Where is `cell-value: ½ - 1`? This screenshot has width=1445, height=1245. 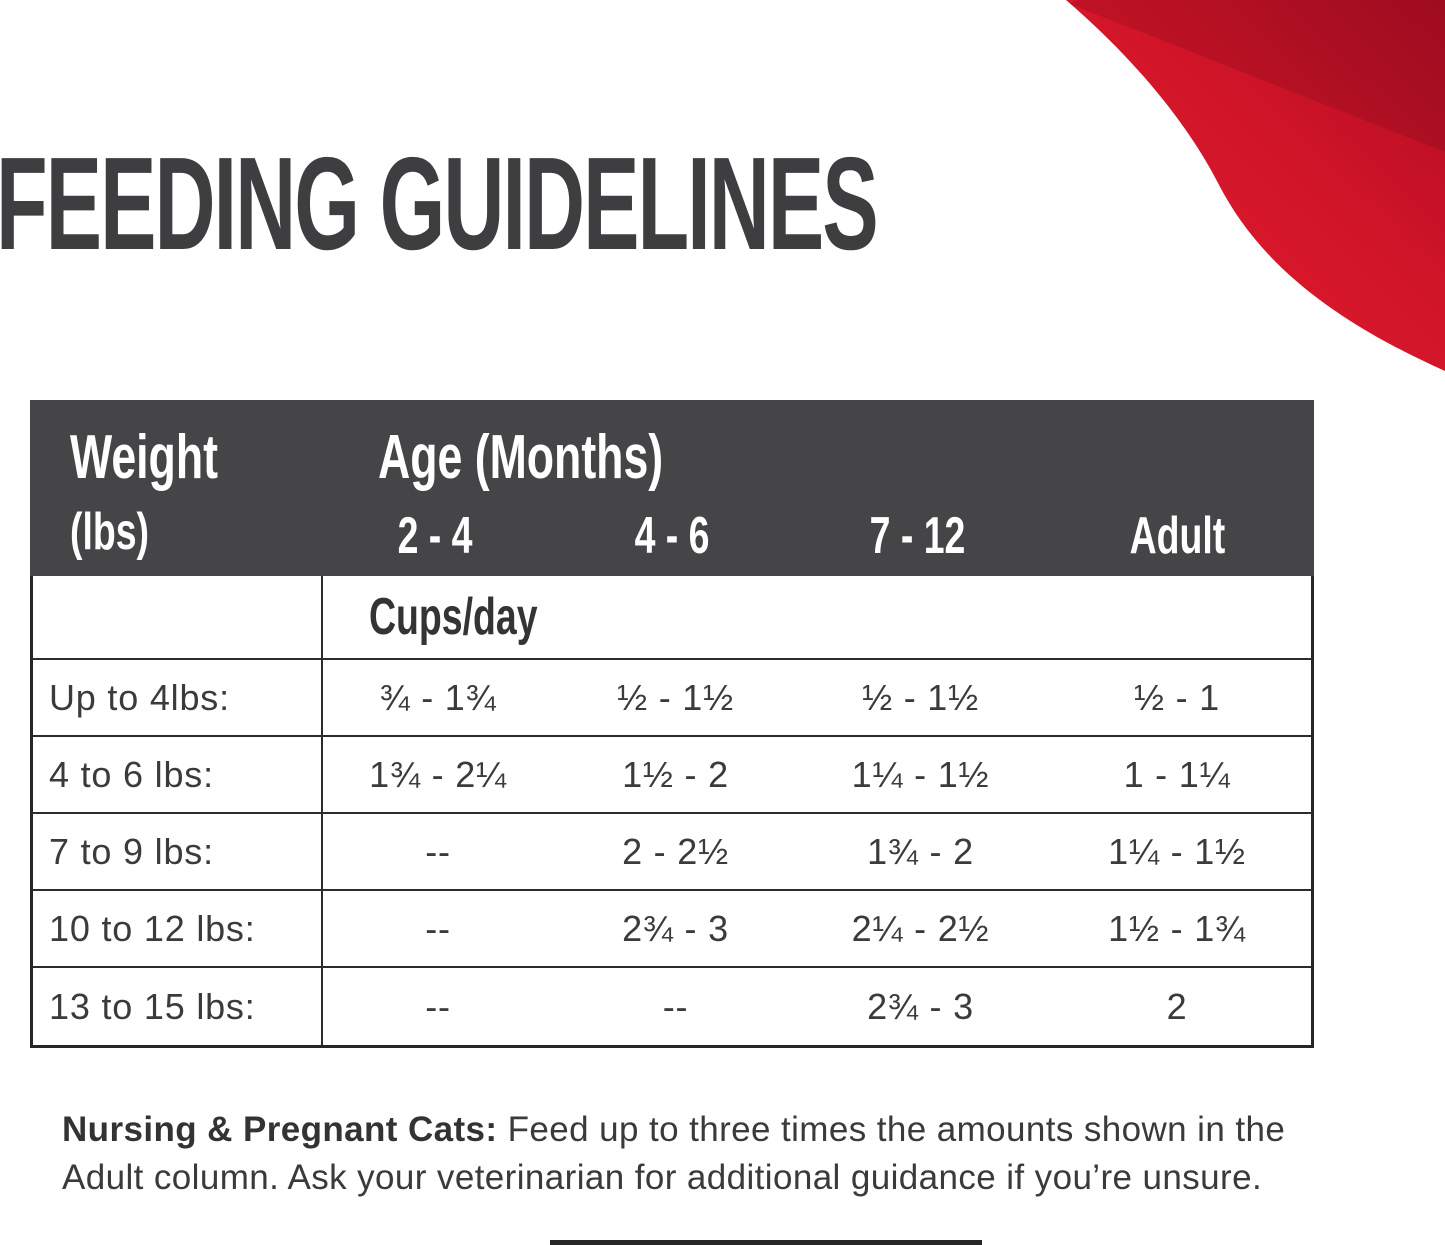
cell-value: ½ - 1 is located at coordinates (1177, 697).